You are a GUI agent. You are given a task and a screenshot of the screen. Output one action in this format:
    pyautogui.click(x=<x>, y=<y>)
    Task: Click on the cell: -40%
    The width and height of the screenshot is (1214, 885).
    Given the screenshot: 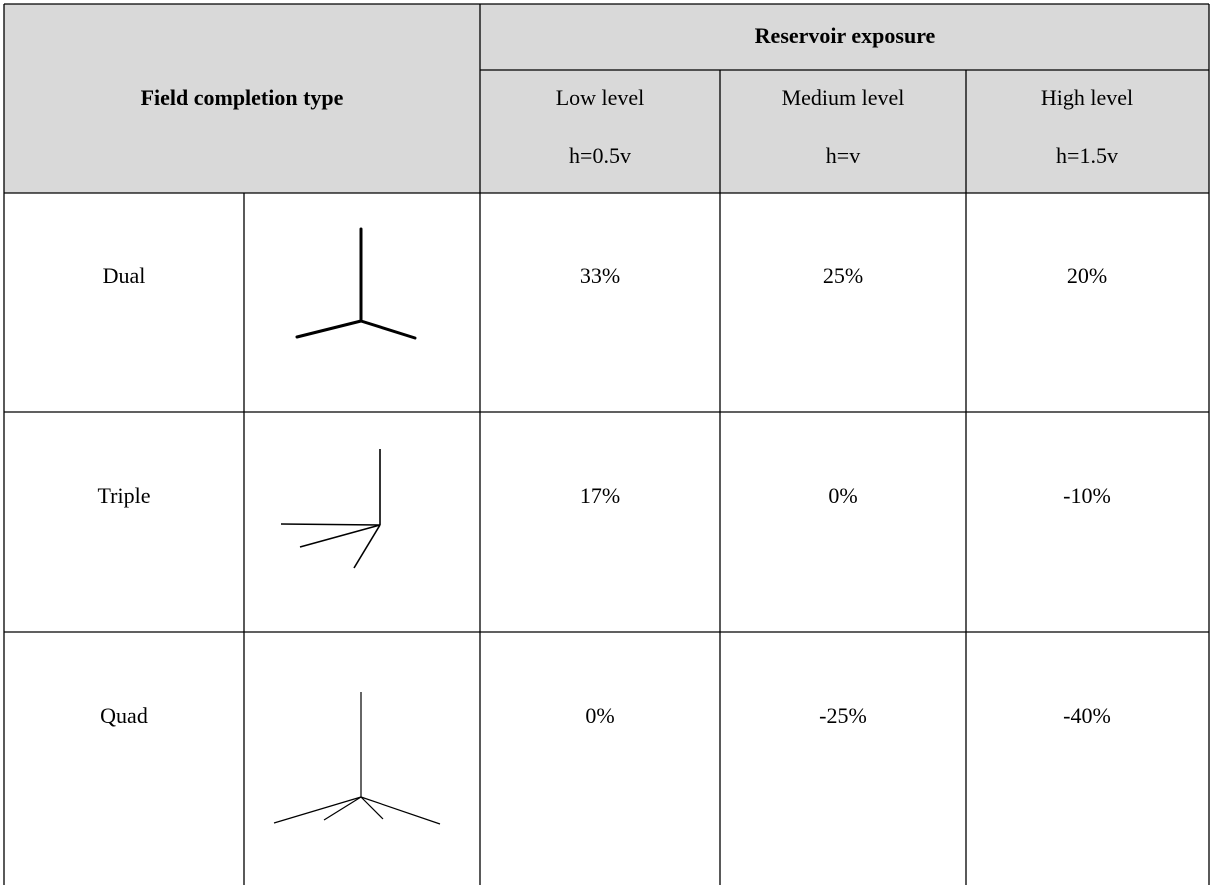 What is the action you would take?
    pyautogui.click(x=1087, y=715)
    